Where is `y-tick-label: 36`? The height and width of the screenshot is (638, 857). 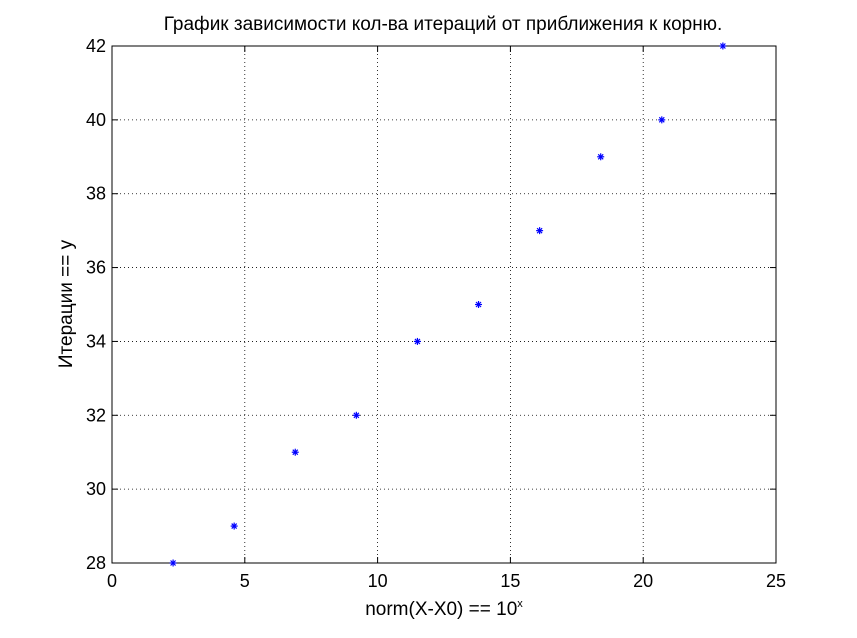
y-tick-label: 36 is located at coordinates (96, 268).